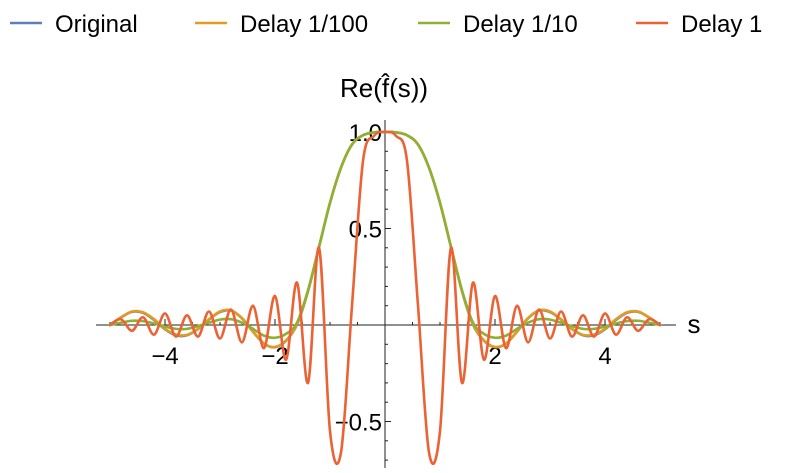 The width and height of the screenshot is (800, 473). What do you see at coordinates (358, 423) in the screenshot?
I see `y-tick-label: −0.5` at bounding box center [358, 423].